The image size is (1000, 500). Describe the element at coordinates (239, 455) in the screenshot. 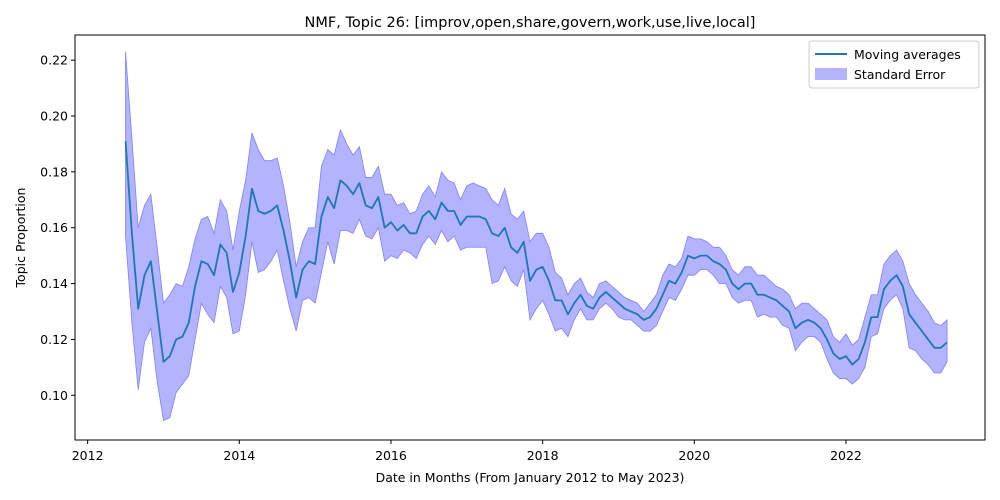

I see `x-tick-label: 2014` at that location.